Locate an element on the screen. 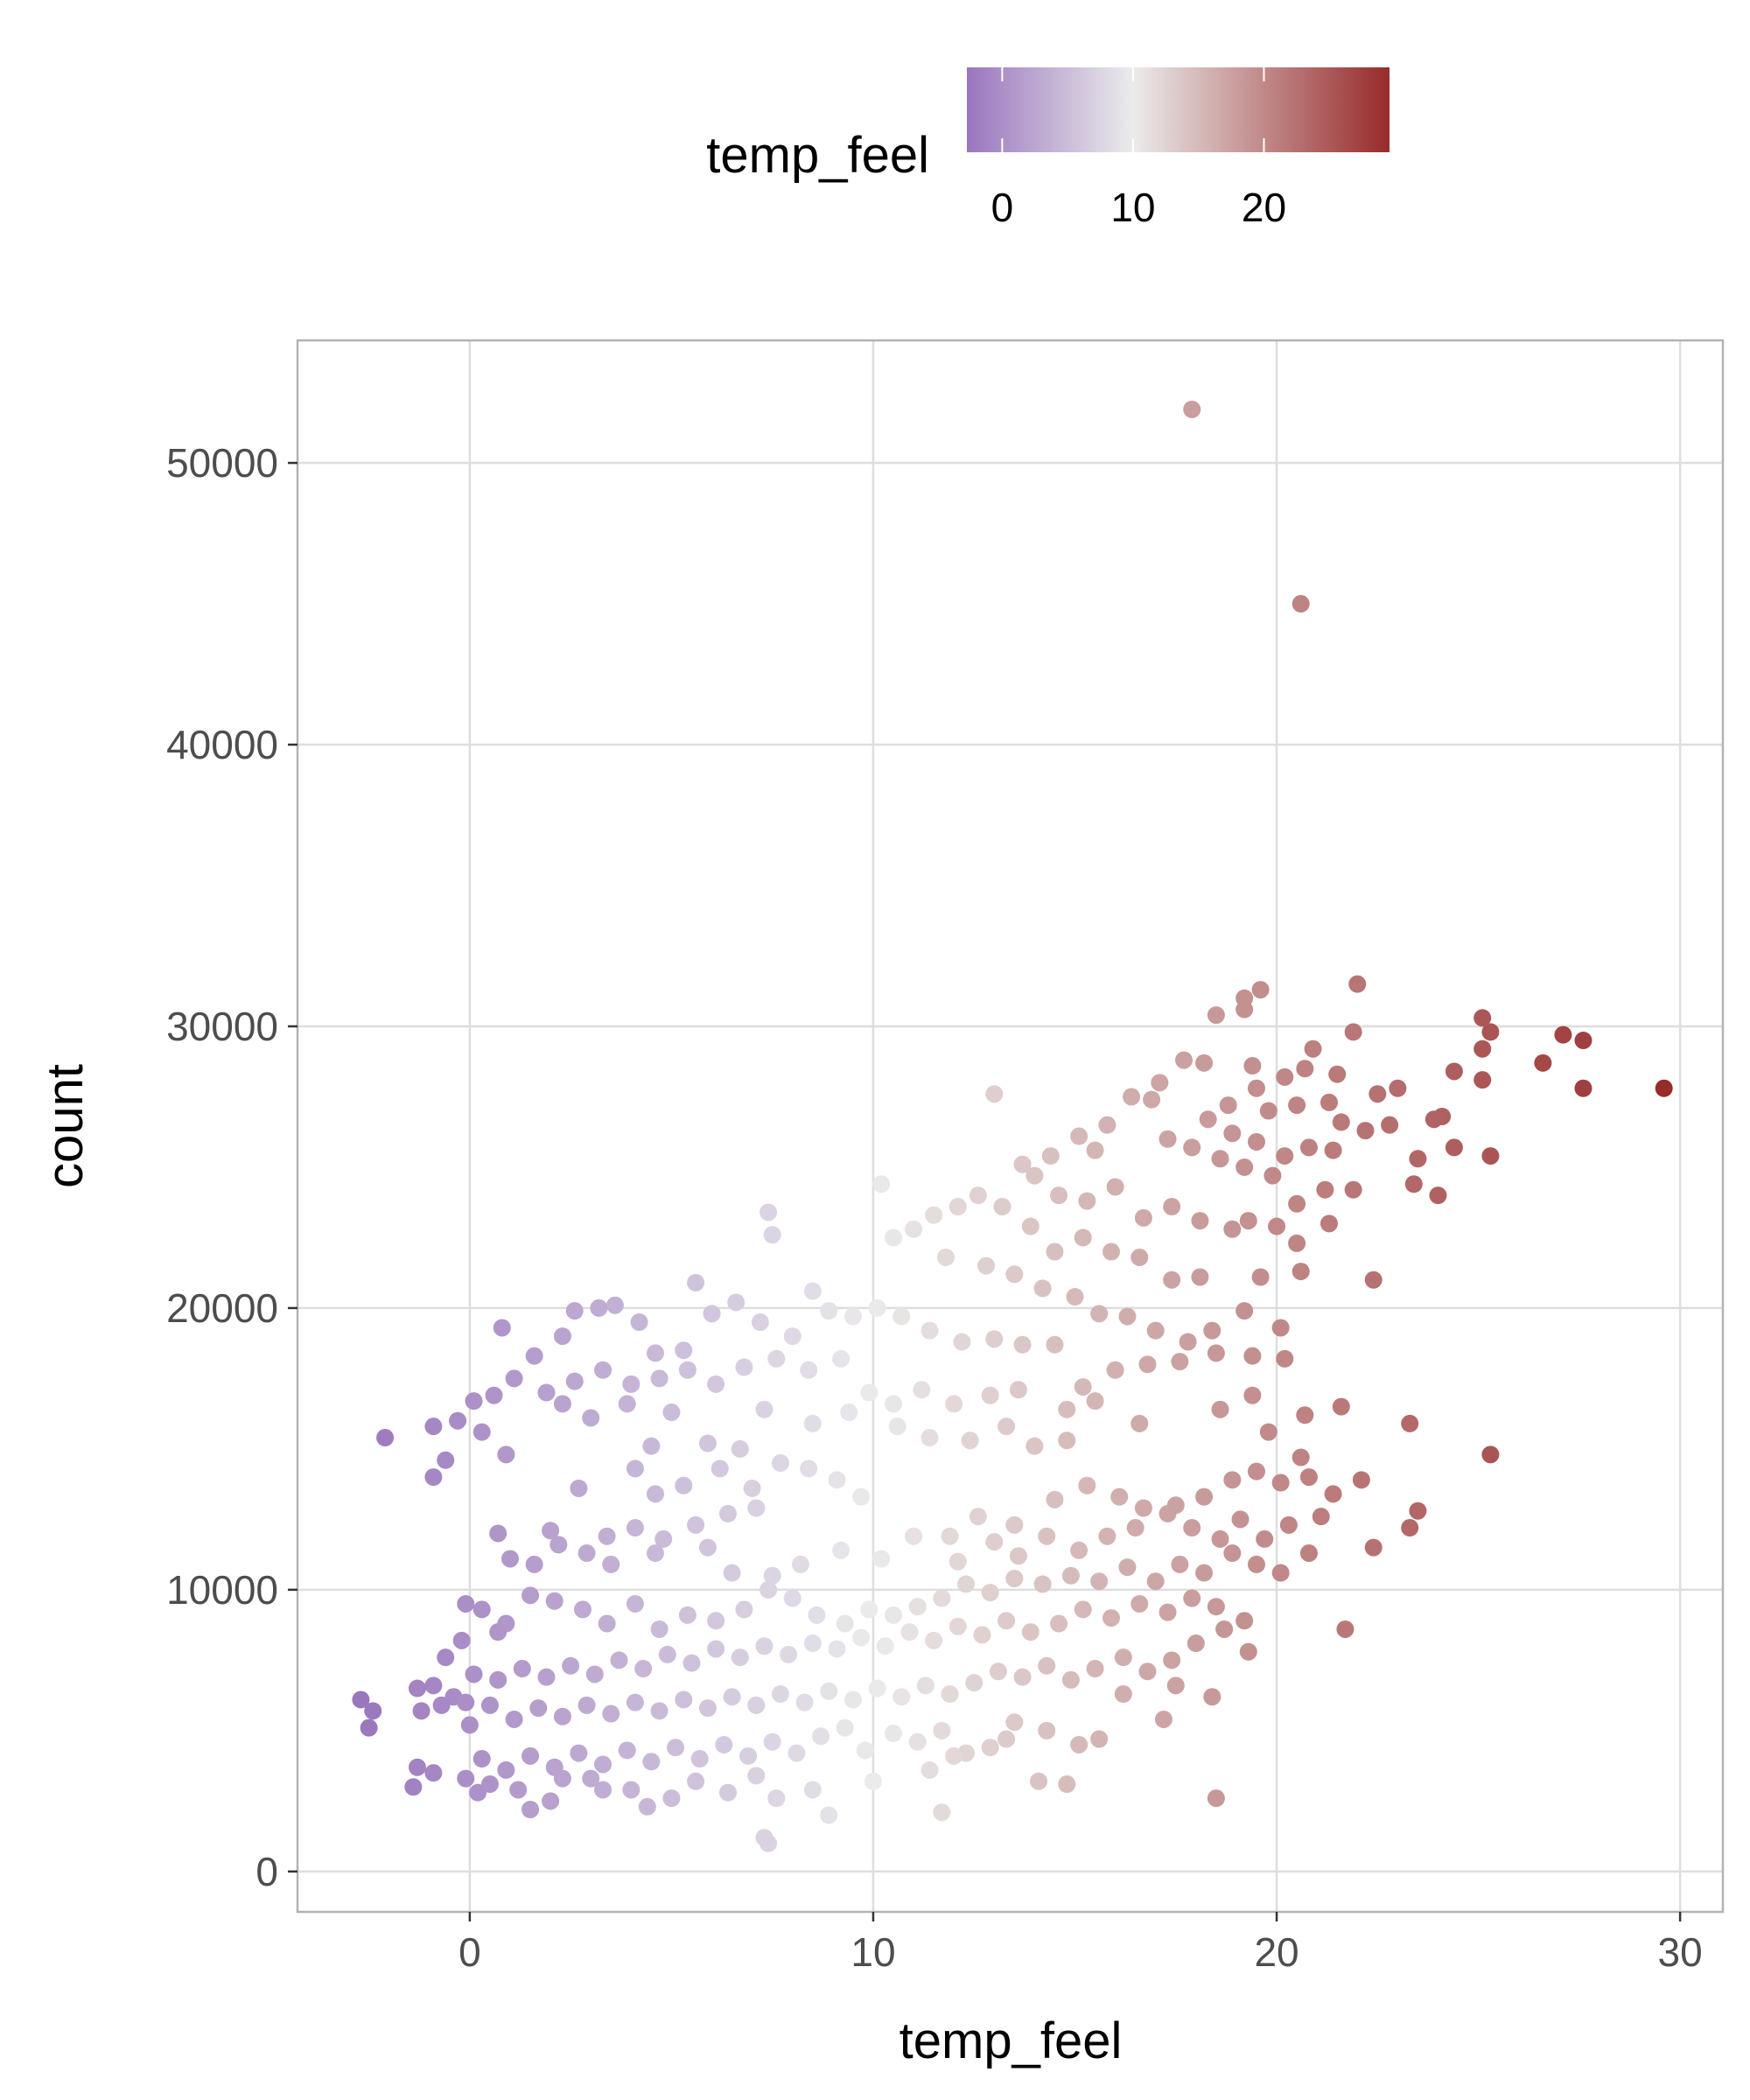  x-tick-label: 10 is located at coordinates (872, 1952).